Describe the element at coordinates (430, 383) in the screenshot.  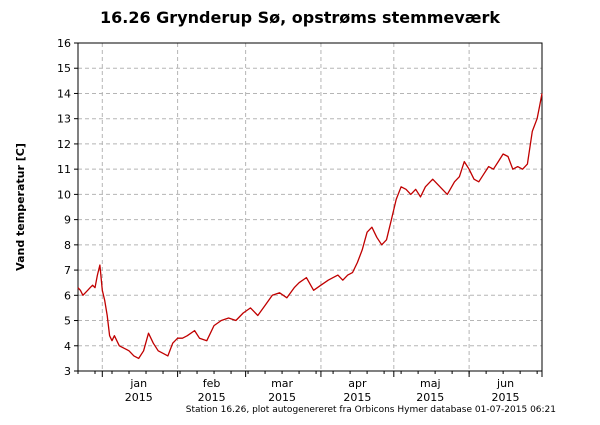
I see `x-month-label: maj` at that location.